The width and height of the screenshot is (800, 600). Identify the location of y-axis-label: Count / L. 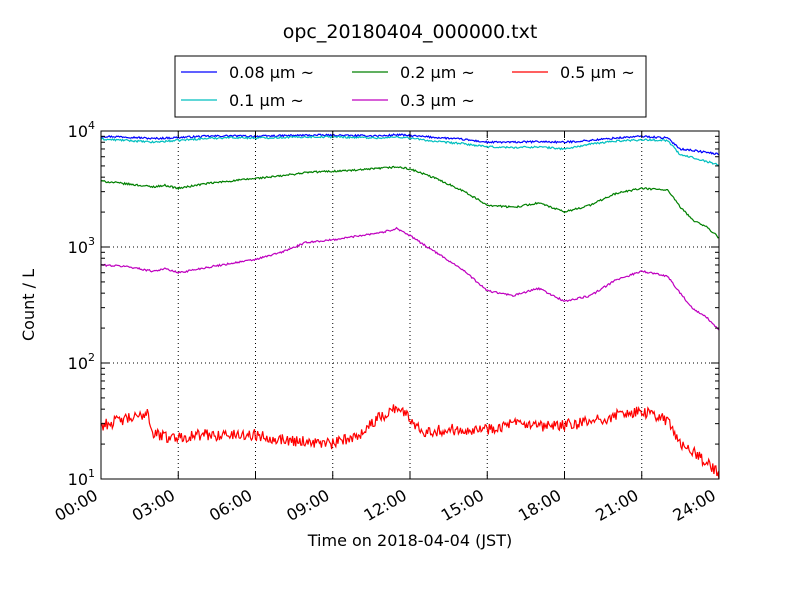
(28, 305).